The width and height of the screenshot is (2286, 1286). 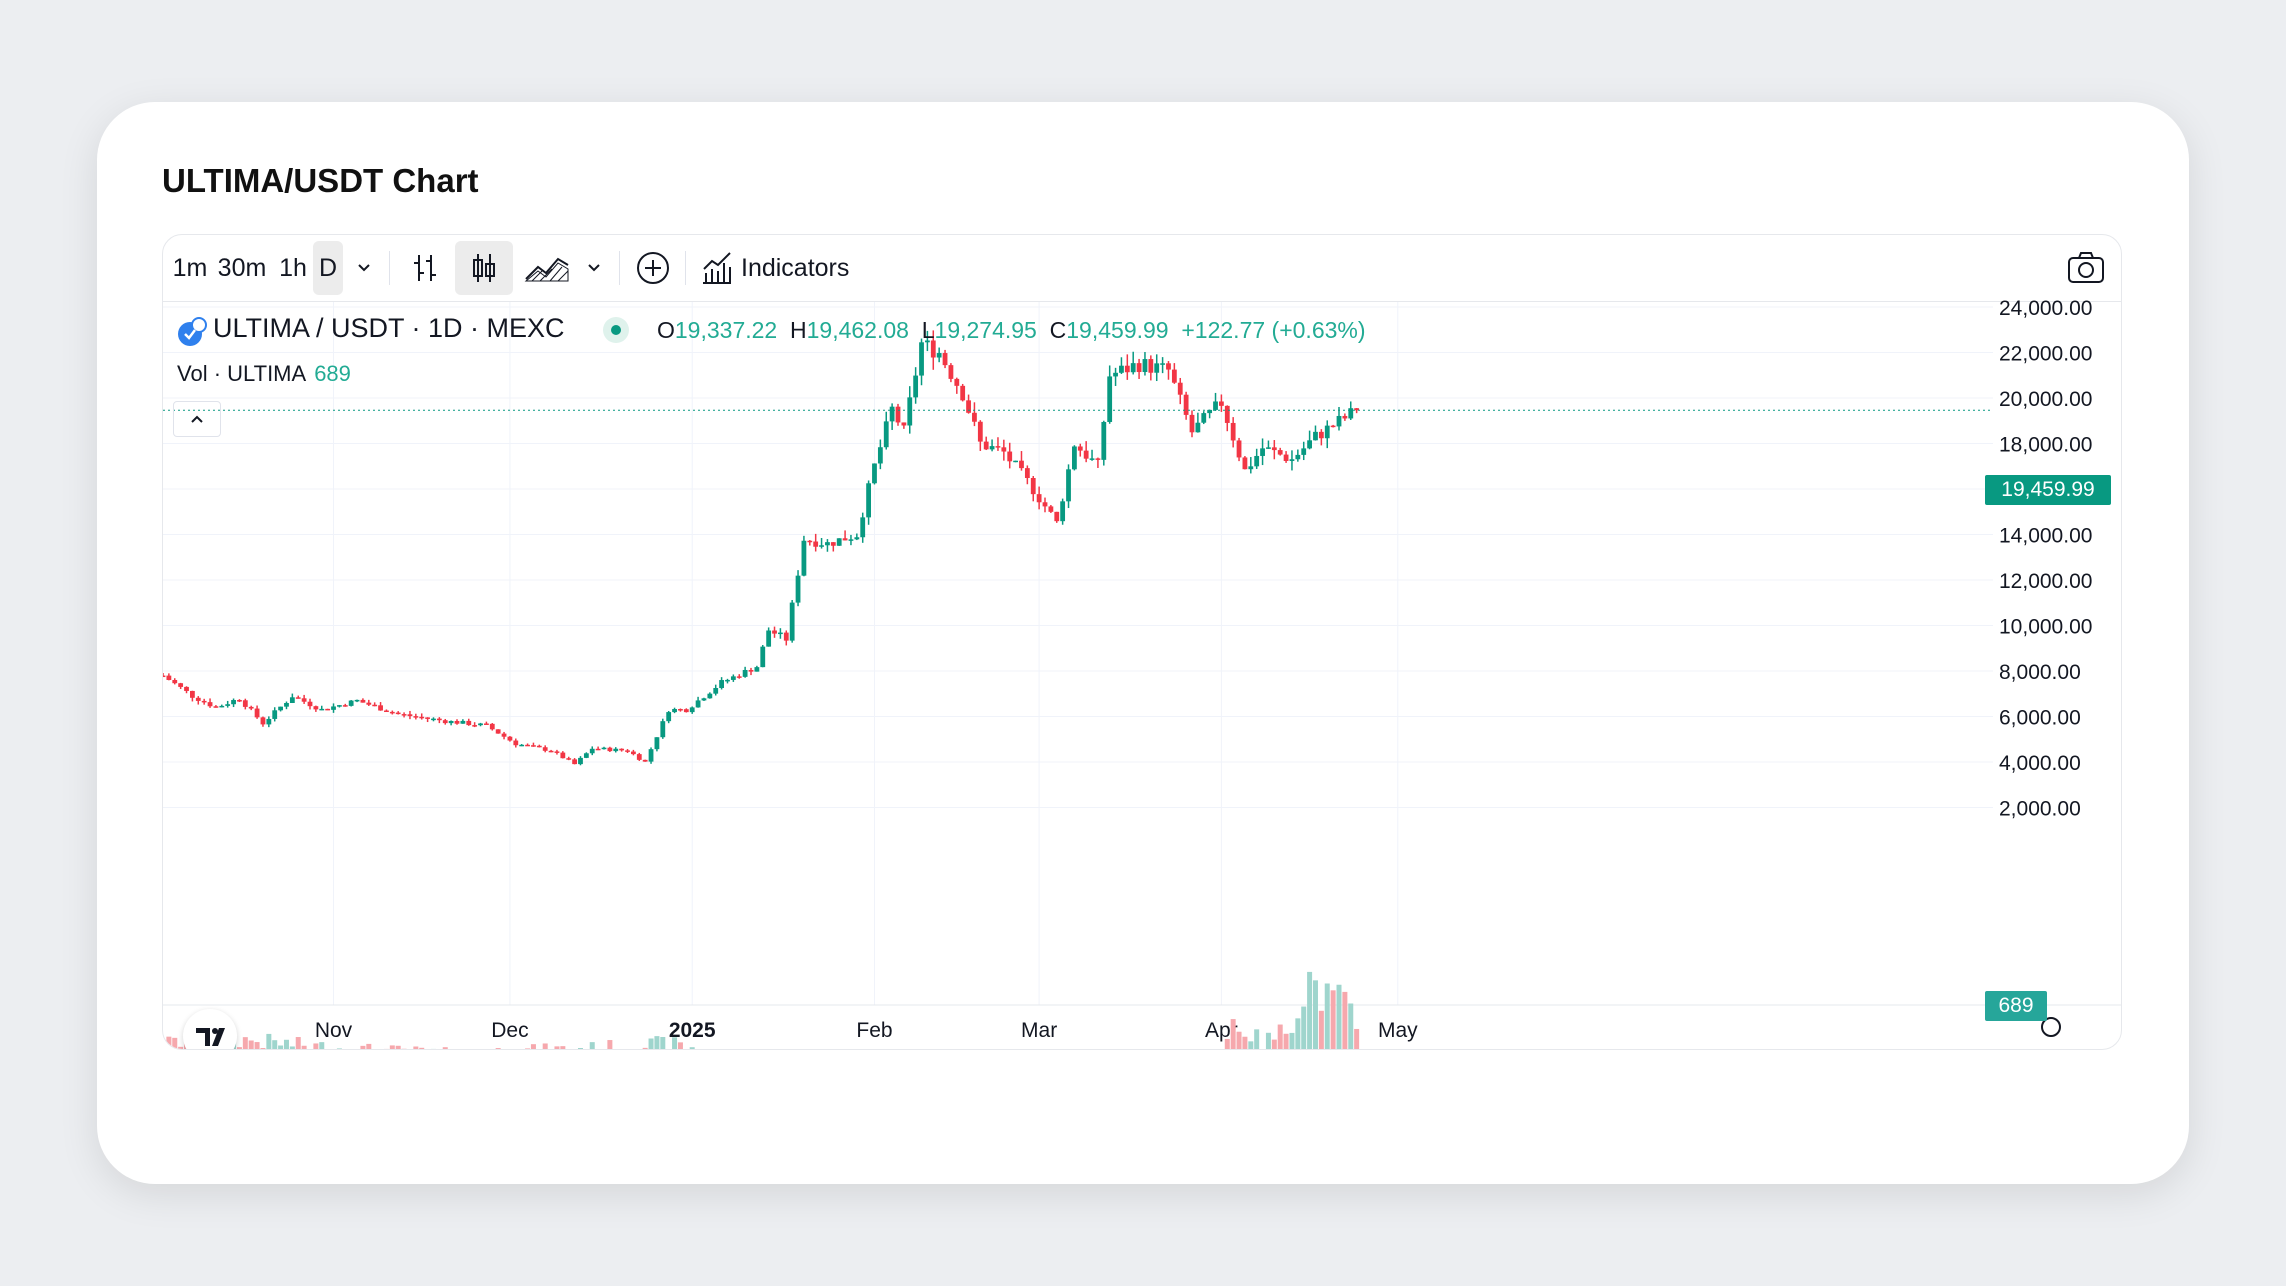 I want to click on tradingview-logo, so click(x=210, y=1029).